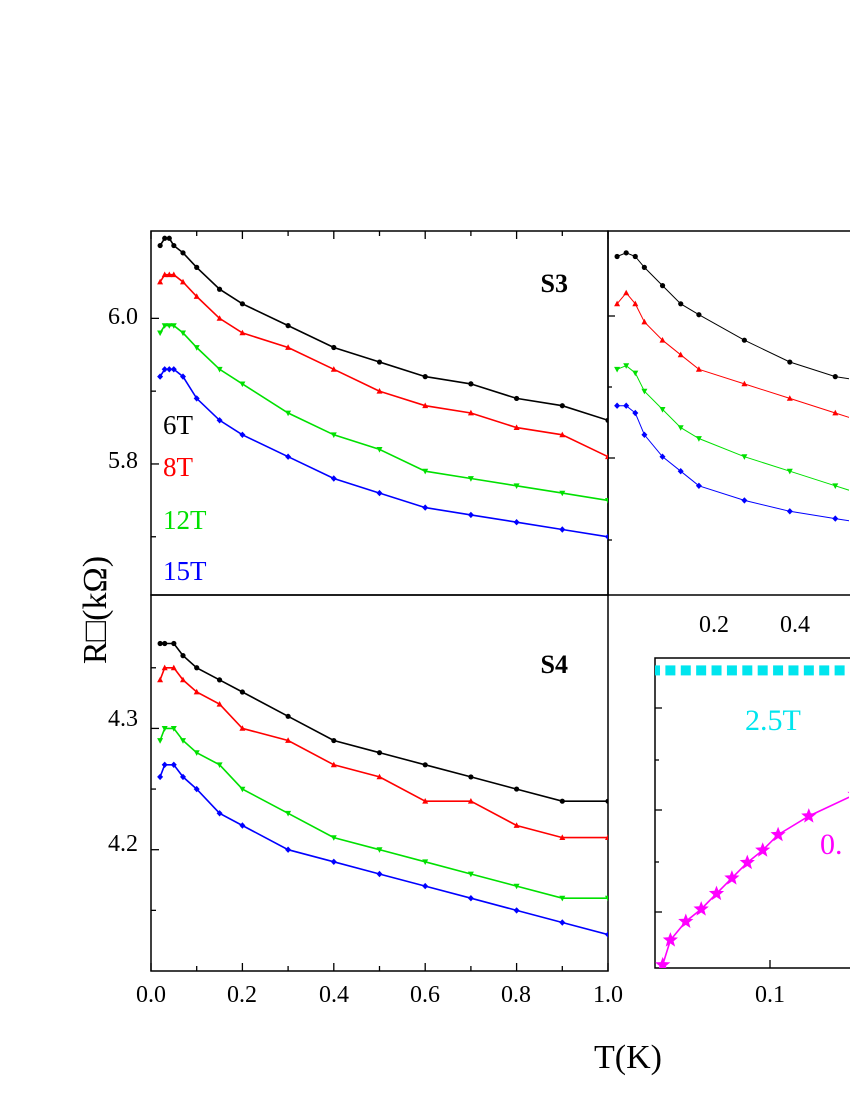  I want to click on series-2-8t, so click(731, 353).